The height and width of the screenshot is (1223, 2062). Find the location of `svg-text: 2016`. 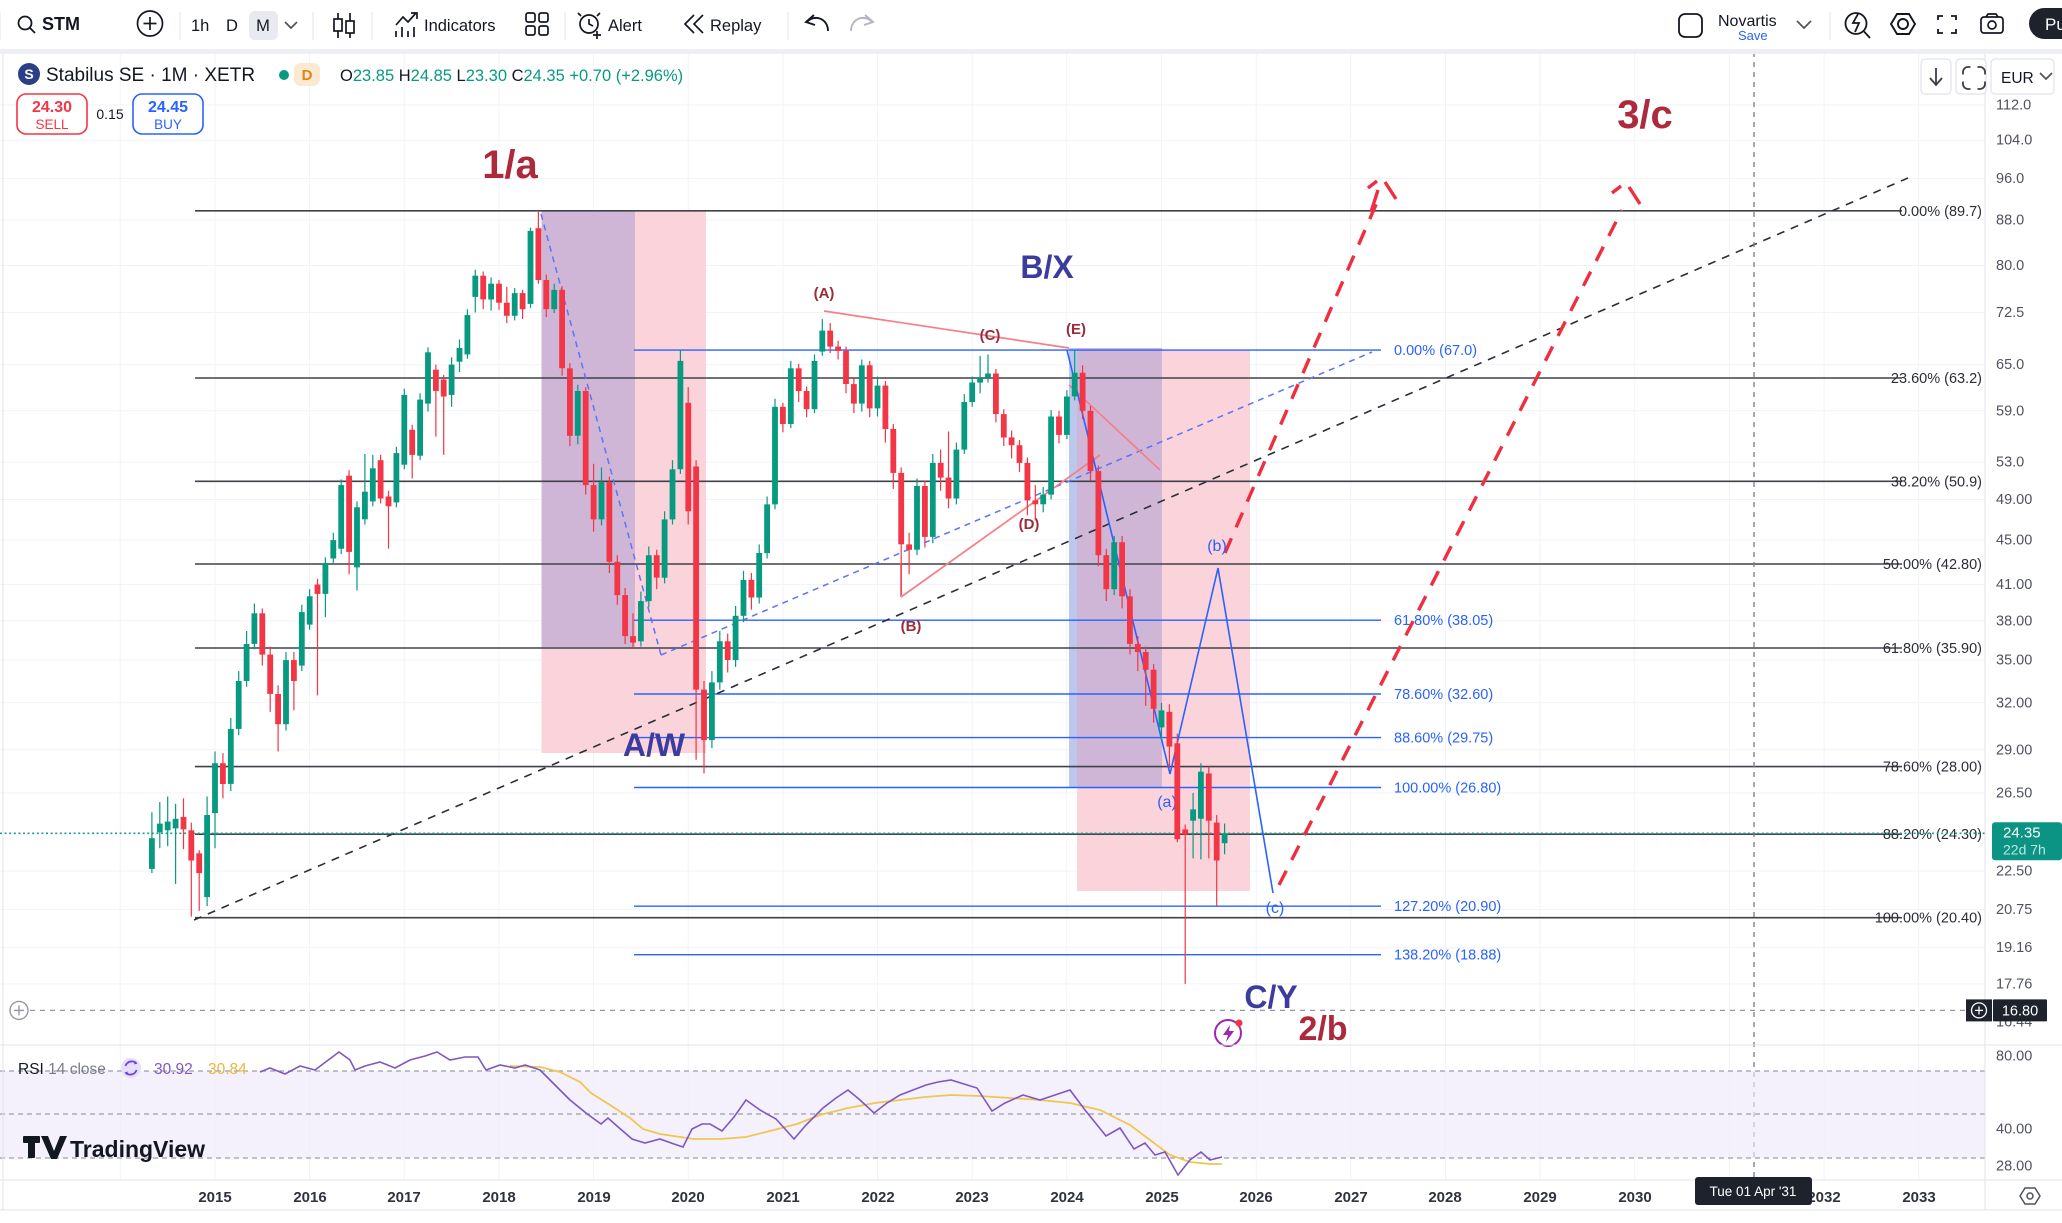

svg-text: 2016 is located at coordinates (309, 1197).